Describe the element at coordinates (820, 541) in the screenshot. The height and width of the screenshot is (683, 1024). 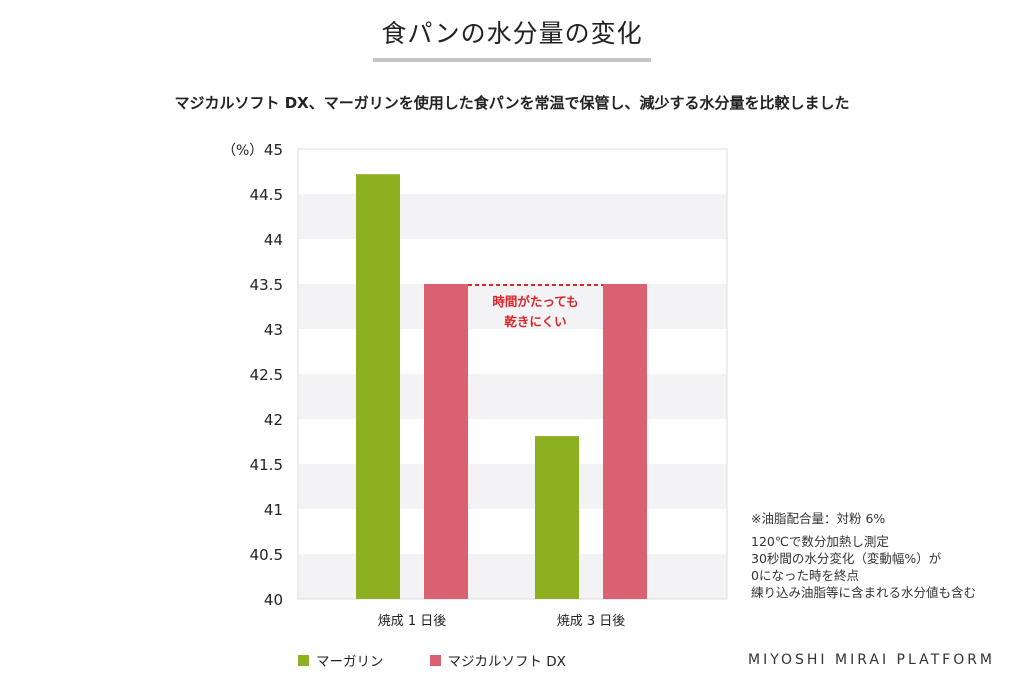
I see `note-measure-method: 120℃で数分加熱し測定` at that location.